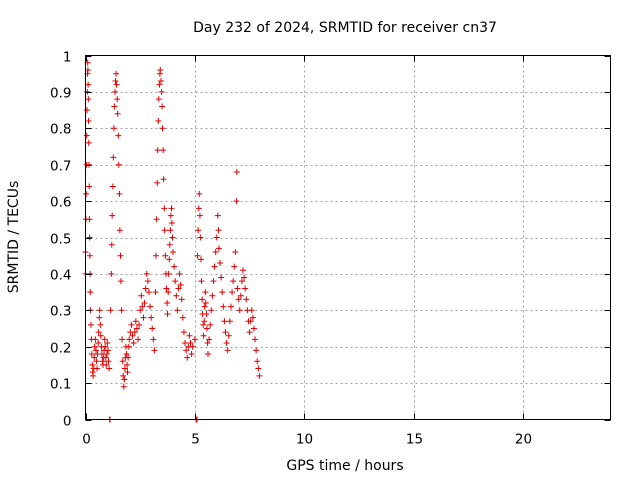  Describe the element at coordinates (304, 440) in the screenshot. I see `x-tick-label: 10` at that location.